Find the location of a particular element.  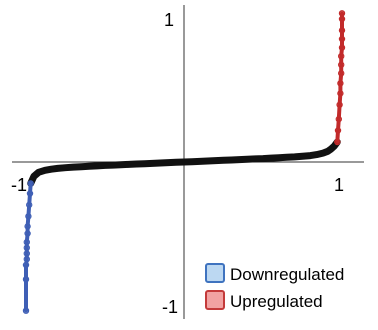

legend-item-downregulated: Downregulated is located at coordinates (274, 273).